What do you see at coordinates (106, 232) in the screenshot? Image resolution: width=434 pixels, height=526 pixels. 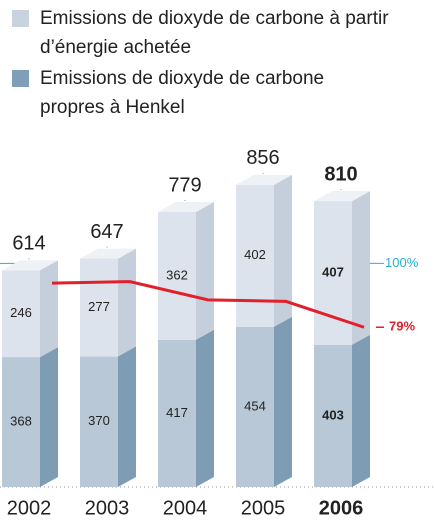 I see `total-label: 647` at bounding box center [106, 232].